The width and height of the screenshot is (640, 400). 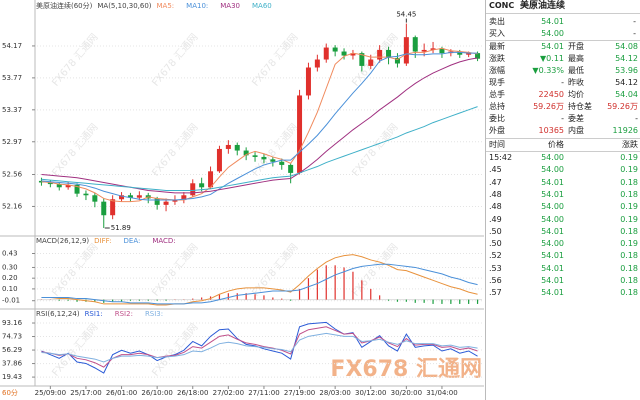 What do you see at coordinates (497, 144) in the screenshot?
I see `trades-header: 时间` at bounding box center [497, 144].